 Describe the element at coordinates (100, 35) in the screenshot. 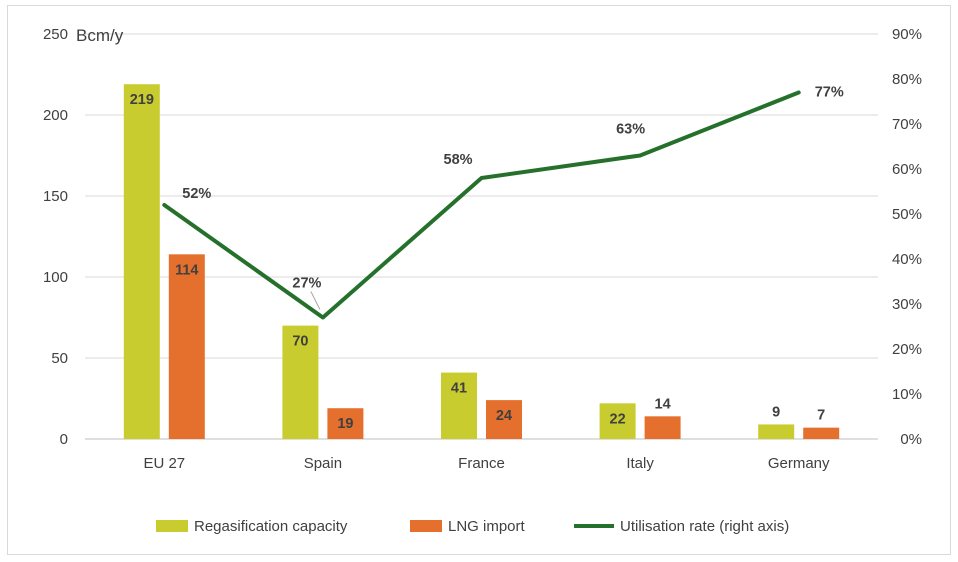

I see `y-axis-unit-label: Bcm/y` at that location.